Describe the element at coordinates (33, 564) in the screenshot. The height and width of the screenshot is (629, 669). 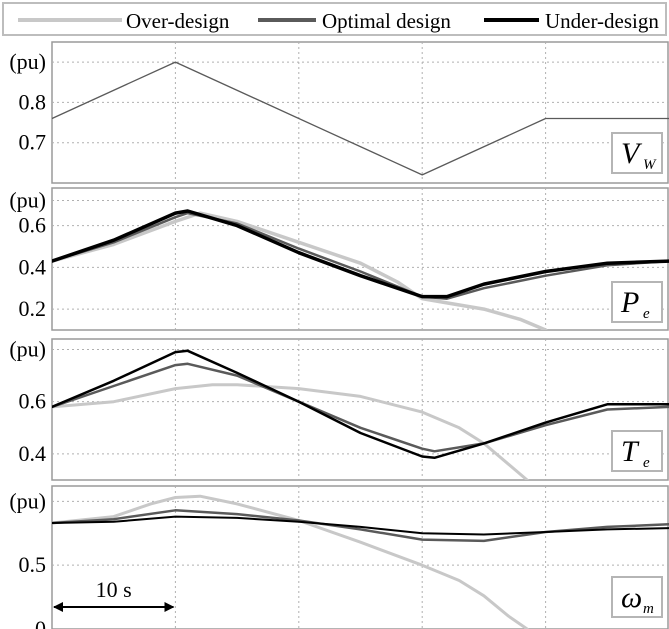
I see `y-tick-label: 0.5` at that location.